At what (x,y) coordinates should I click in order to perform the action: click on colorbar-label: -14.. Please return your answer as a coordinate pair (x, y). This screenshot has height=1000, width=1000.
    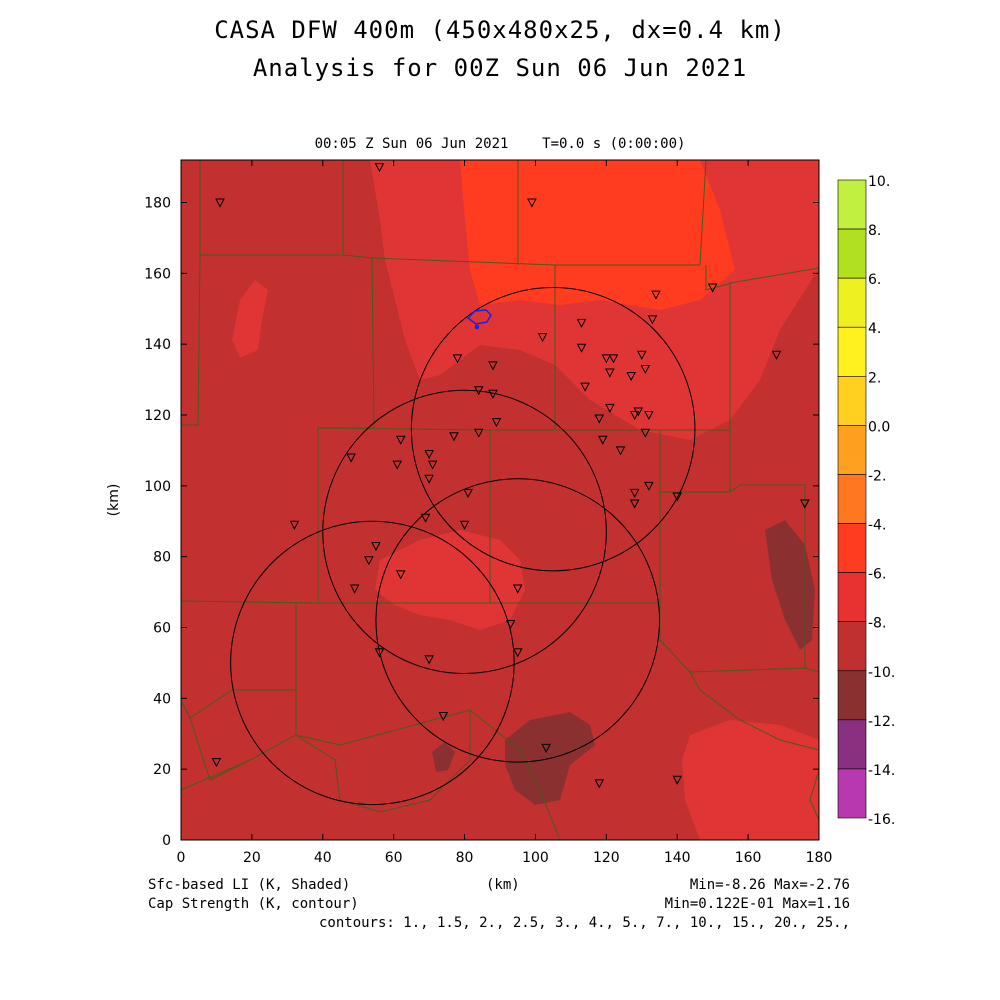
    Looking at the image, I should click on (881, 771).